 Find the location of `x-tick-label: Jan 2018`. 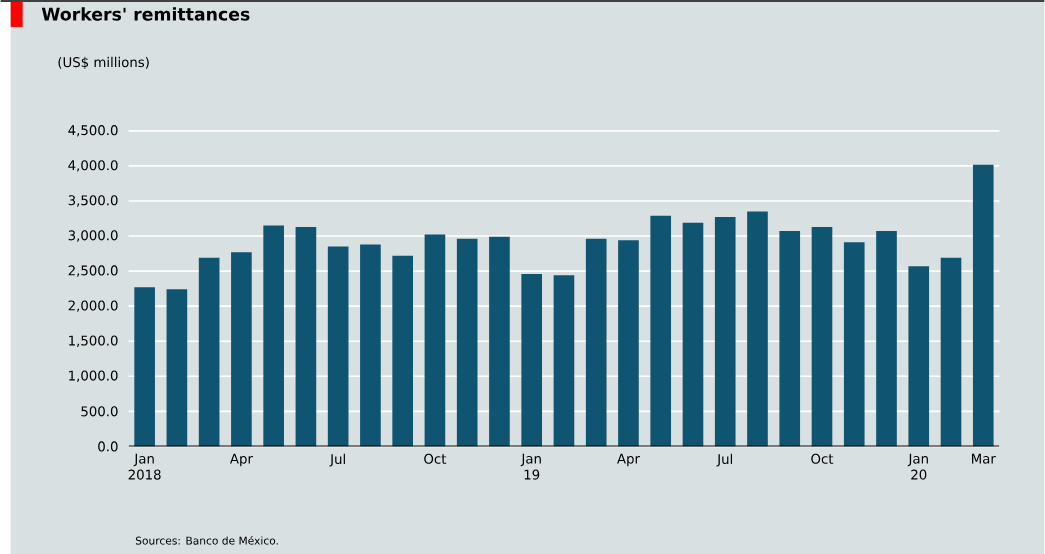

x-tick-label: Jan 2018 is located at coordinates (144, 466).